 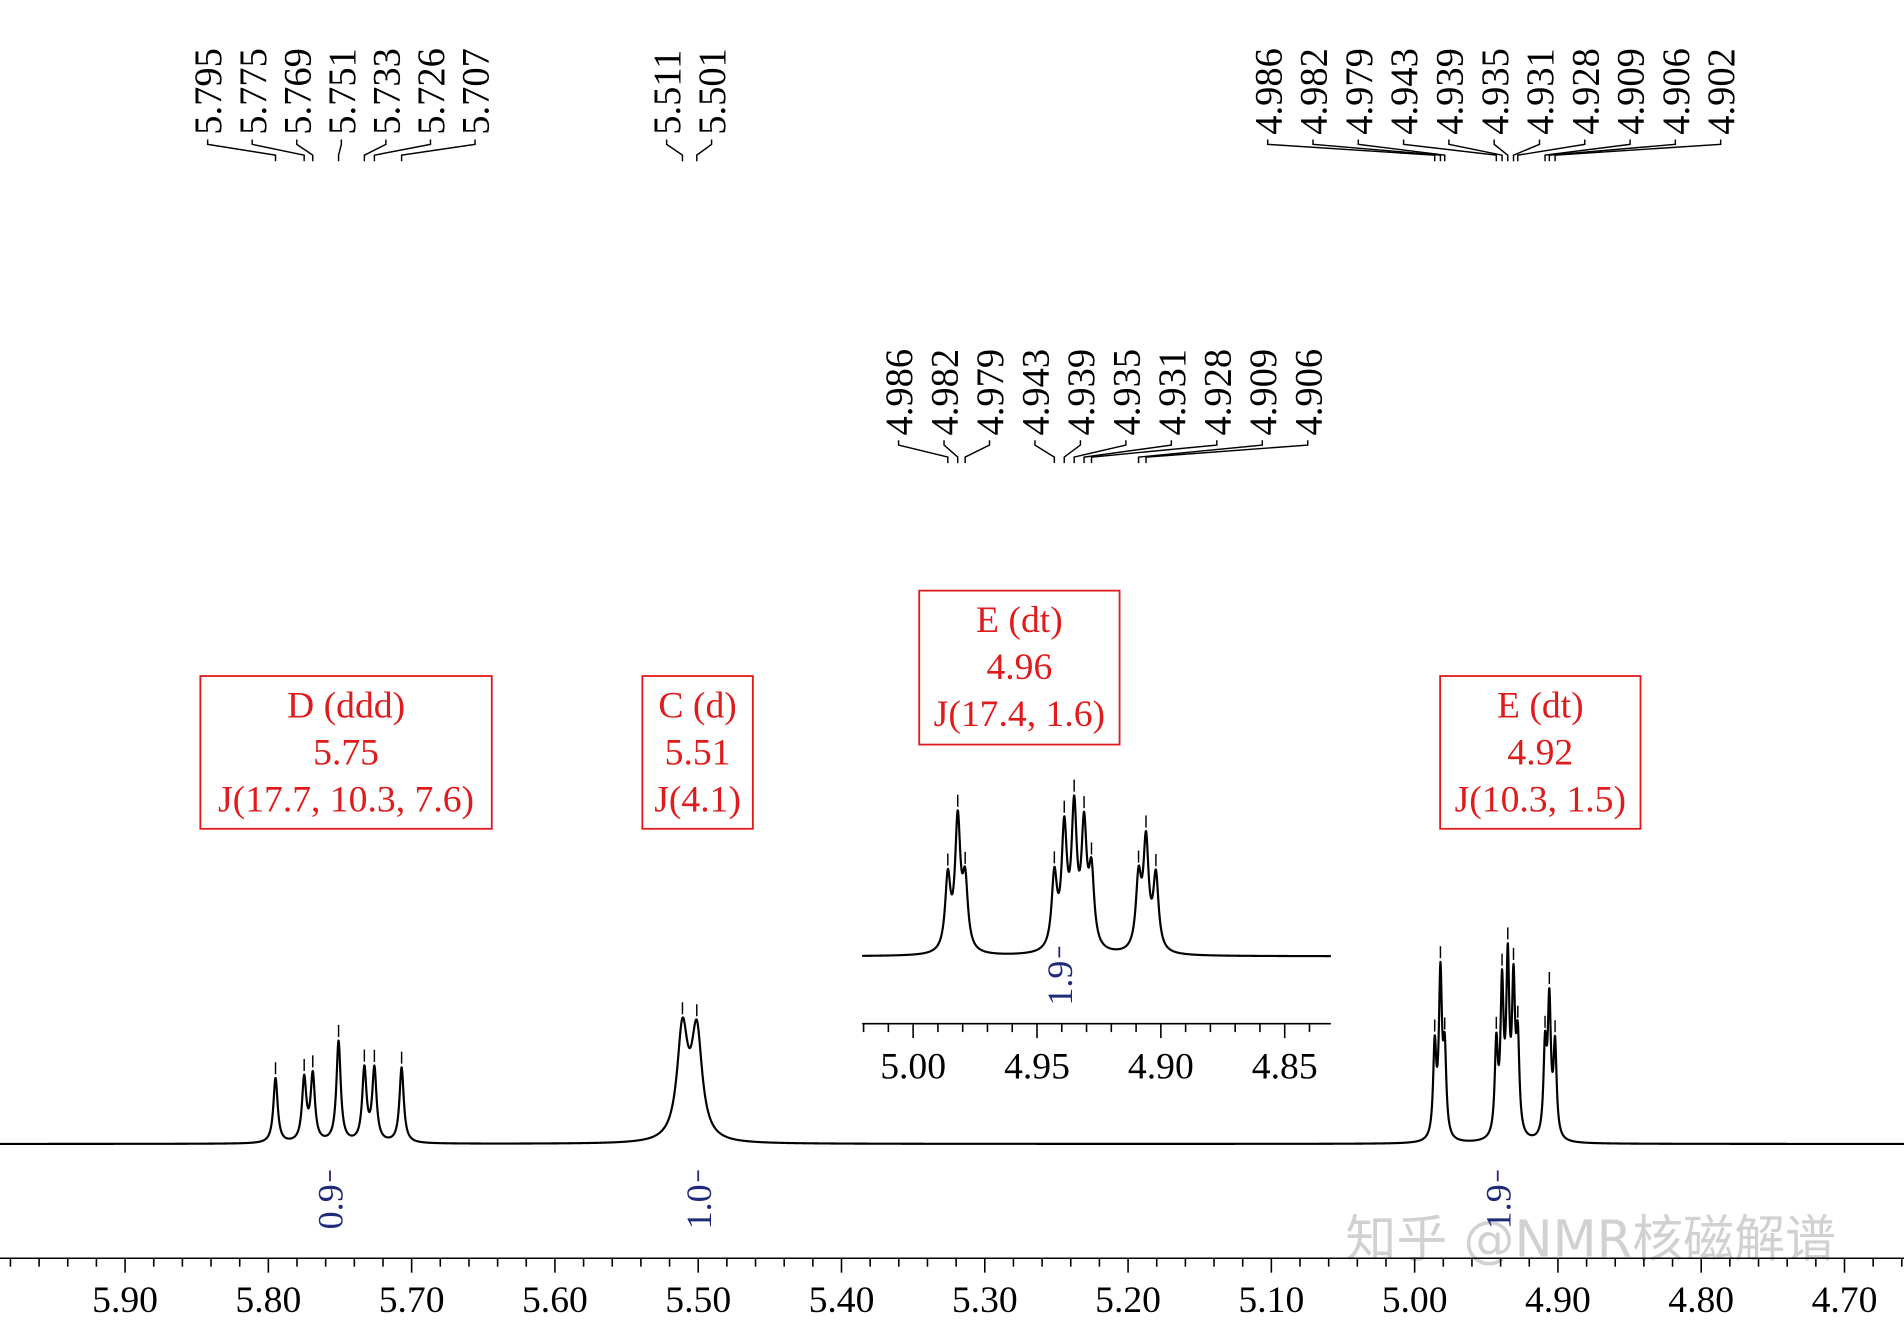 I want to click on x-tick-label: 5.00, so click(x=1415, y=1300).